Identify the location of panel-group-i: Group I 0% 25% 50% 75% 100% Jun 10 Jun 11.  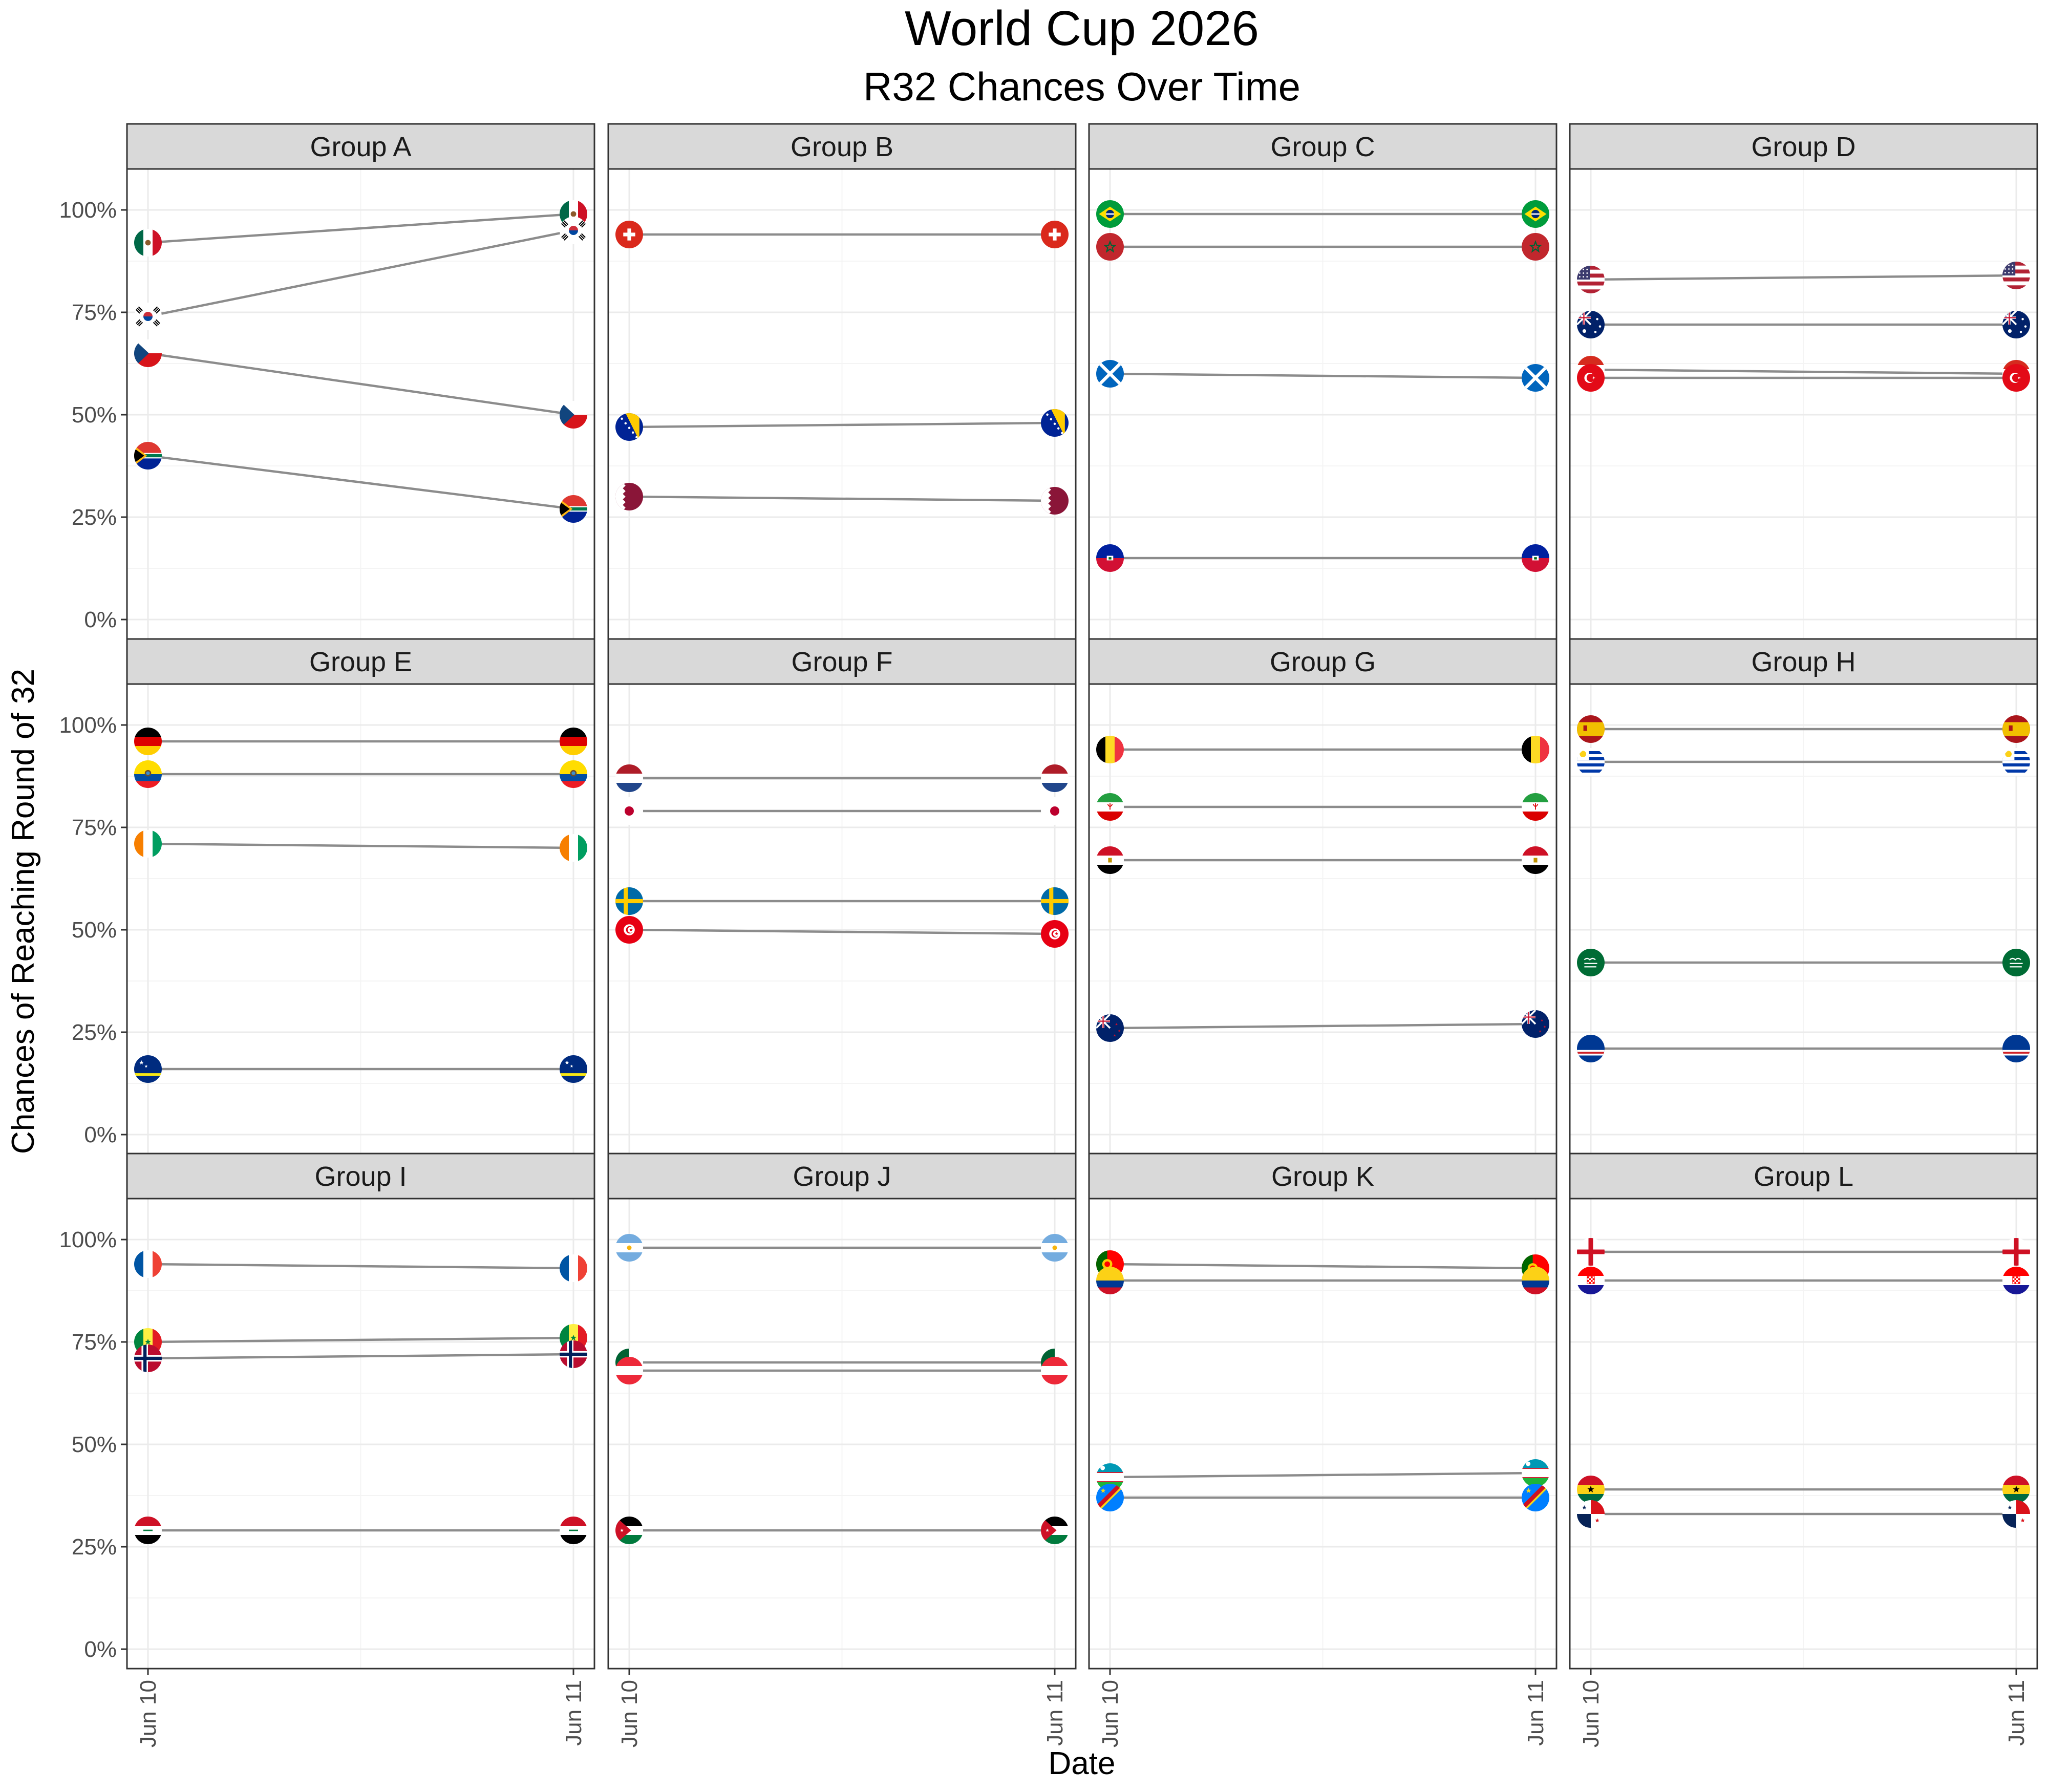
(327, 1450).